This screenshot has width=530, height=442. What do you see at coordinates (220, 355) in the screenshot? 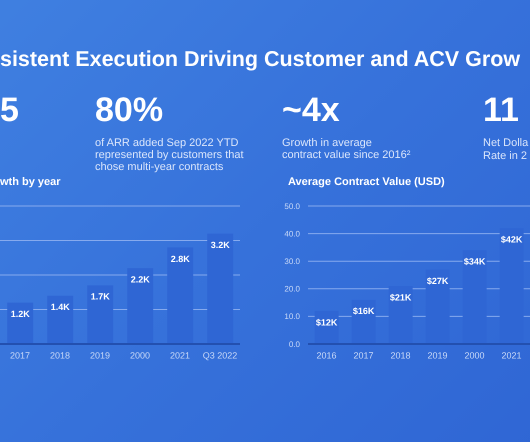
I see `x-tick-label: Q3 2022` at bounding box center [220, 355].